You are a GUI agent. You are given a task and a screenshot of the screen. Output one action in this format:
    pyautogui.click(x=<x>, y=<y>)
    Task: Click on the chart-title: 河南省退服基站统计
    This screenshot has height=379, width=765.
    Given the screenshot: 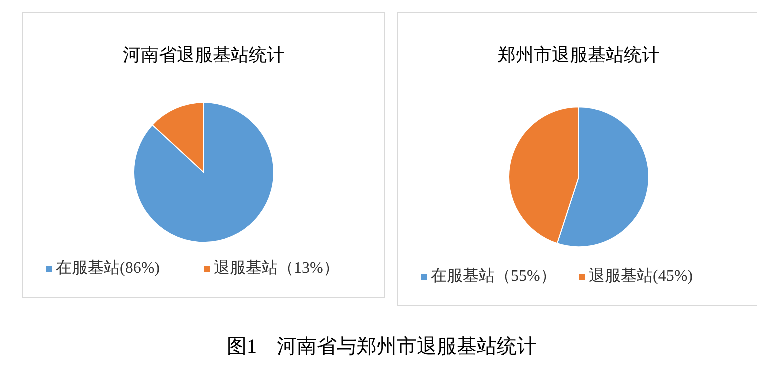 What is the action you would take?
    pyautogui.click(x=204, y=55)
    